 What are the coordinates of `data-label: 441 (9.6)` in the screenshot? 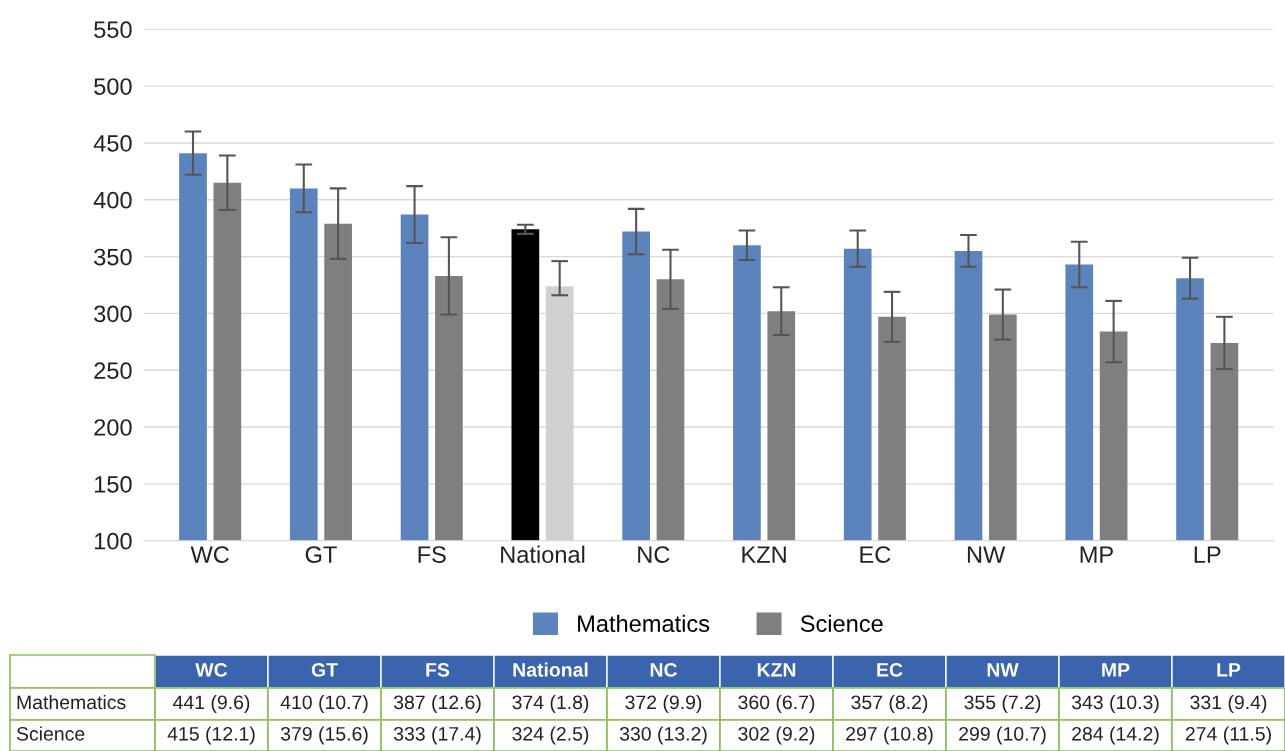 It's located at (211, 704).